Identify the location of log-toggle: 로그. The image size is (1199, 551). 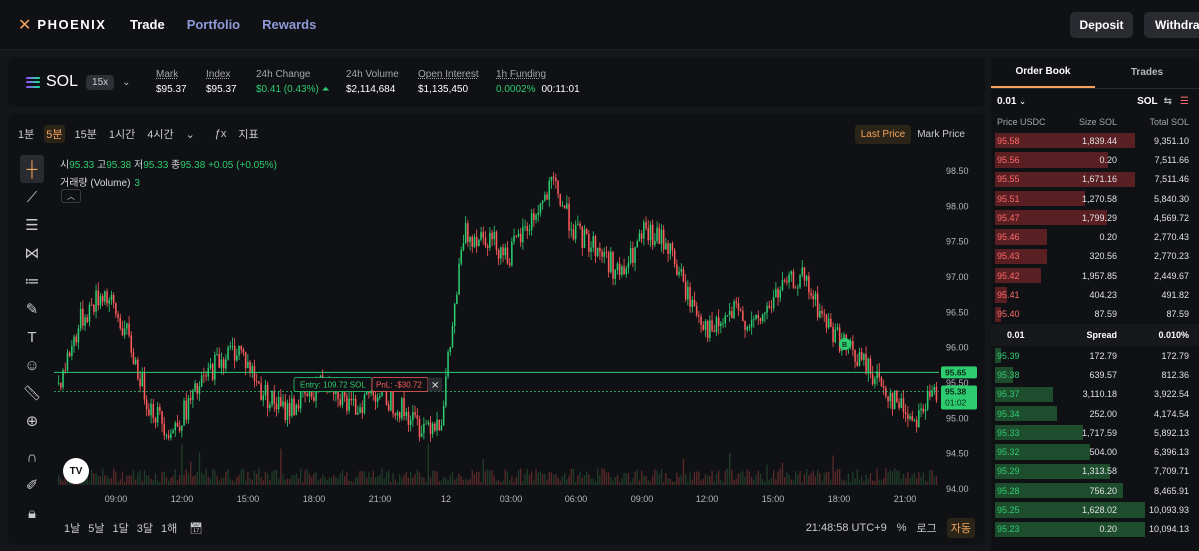
(926, 529).